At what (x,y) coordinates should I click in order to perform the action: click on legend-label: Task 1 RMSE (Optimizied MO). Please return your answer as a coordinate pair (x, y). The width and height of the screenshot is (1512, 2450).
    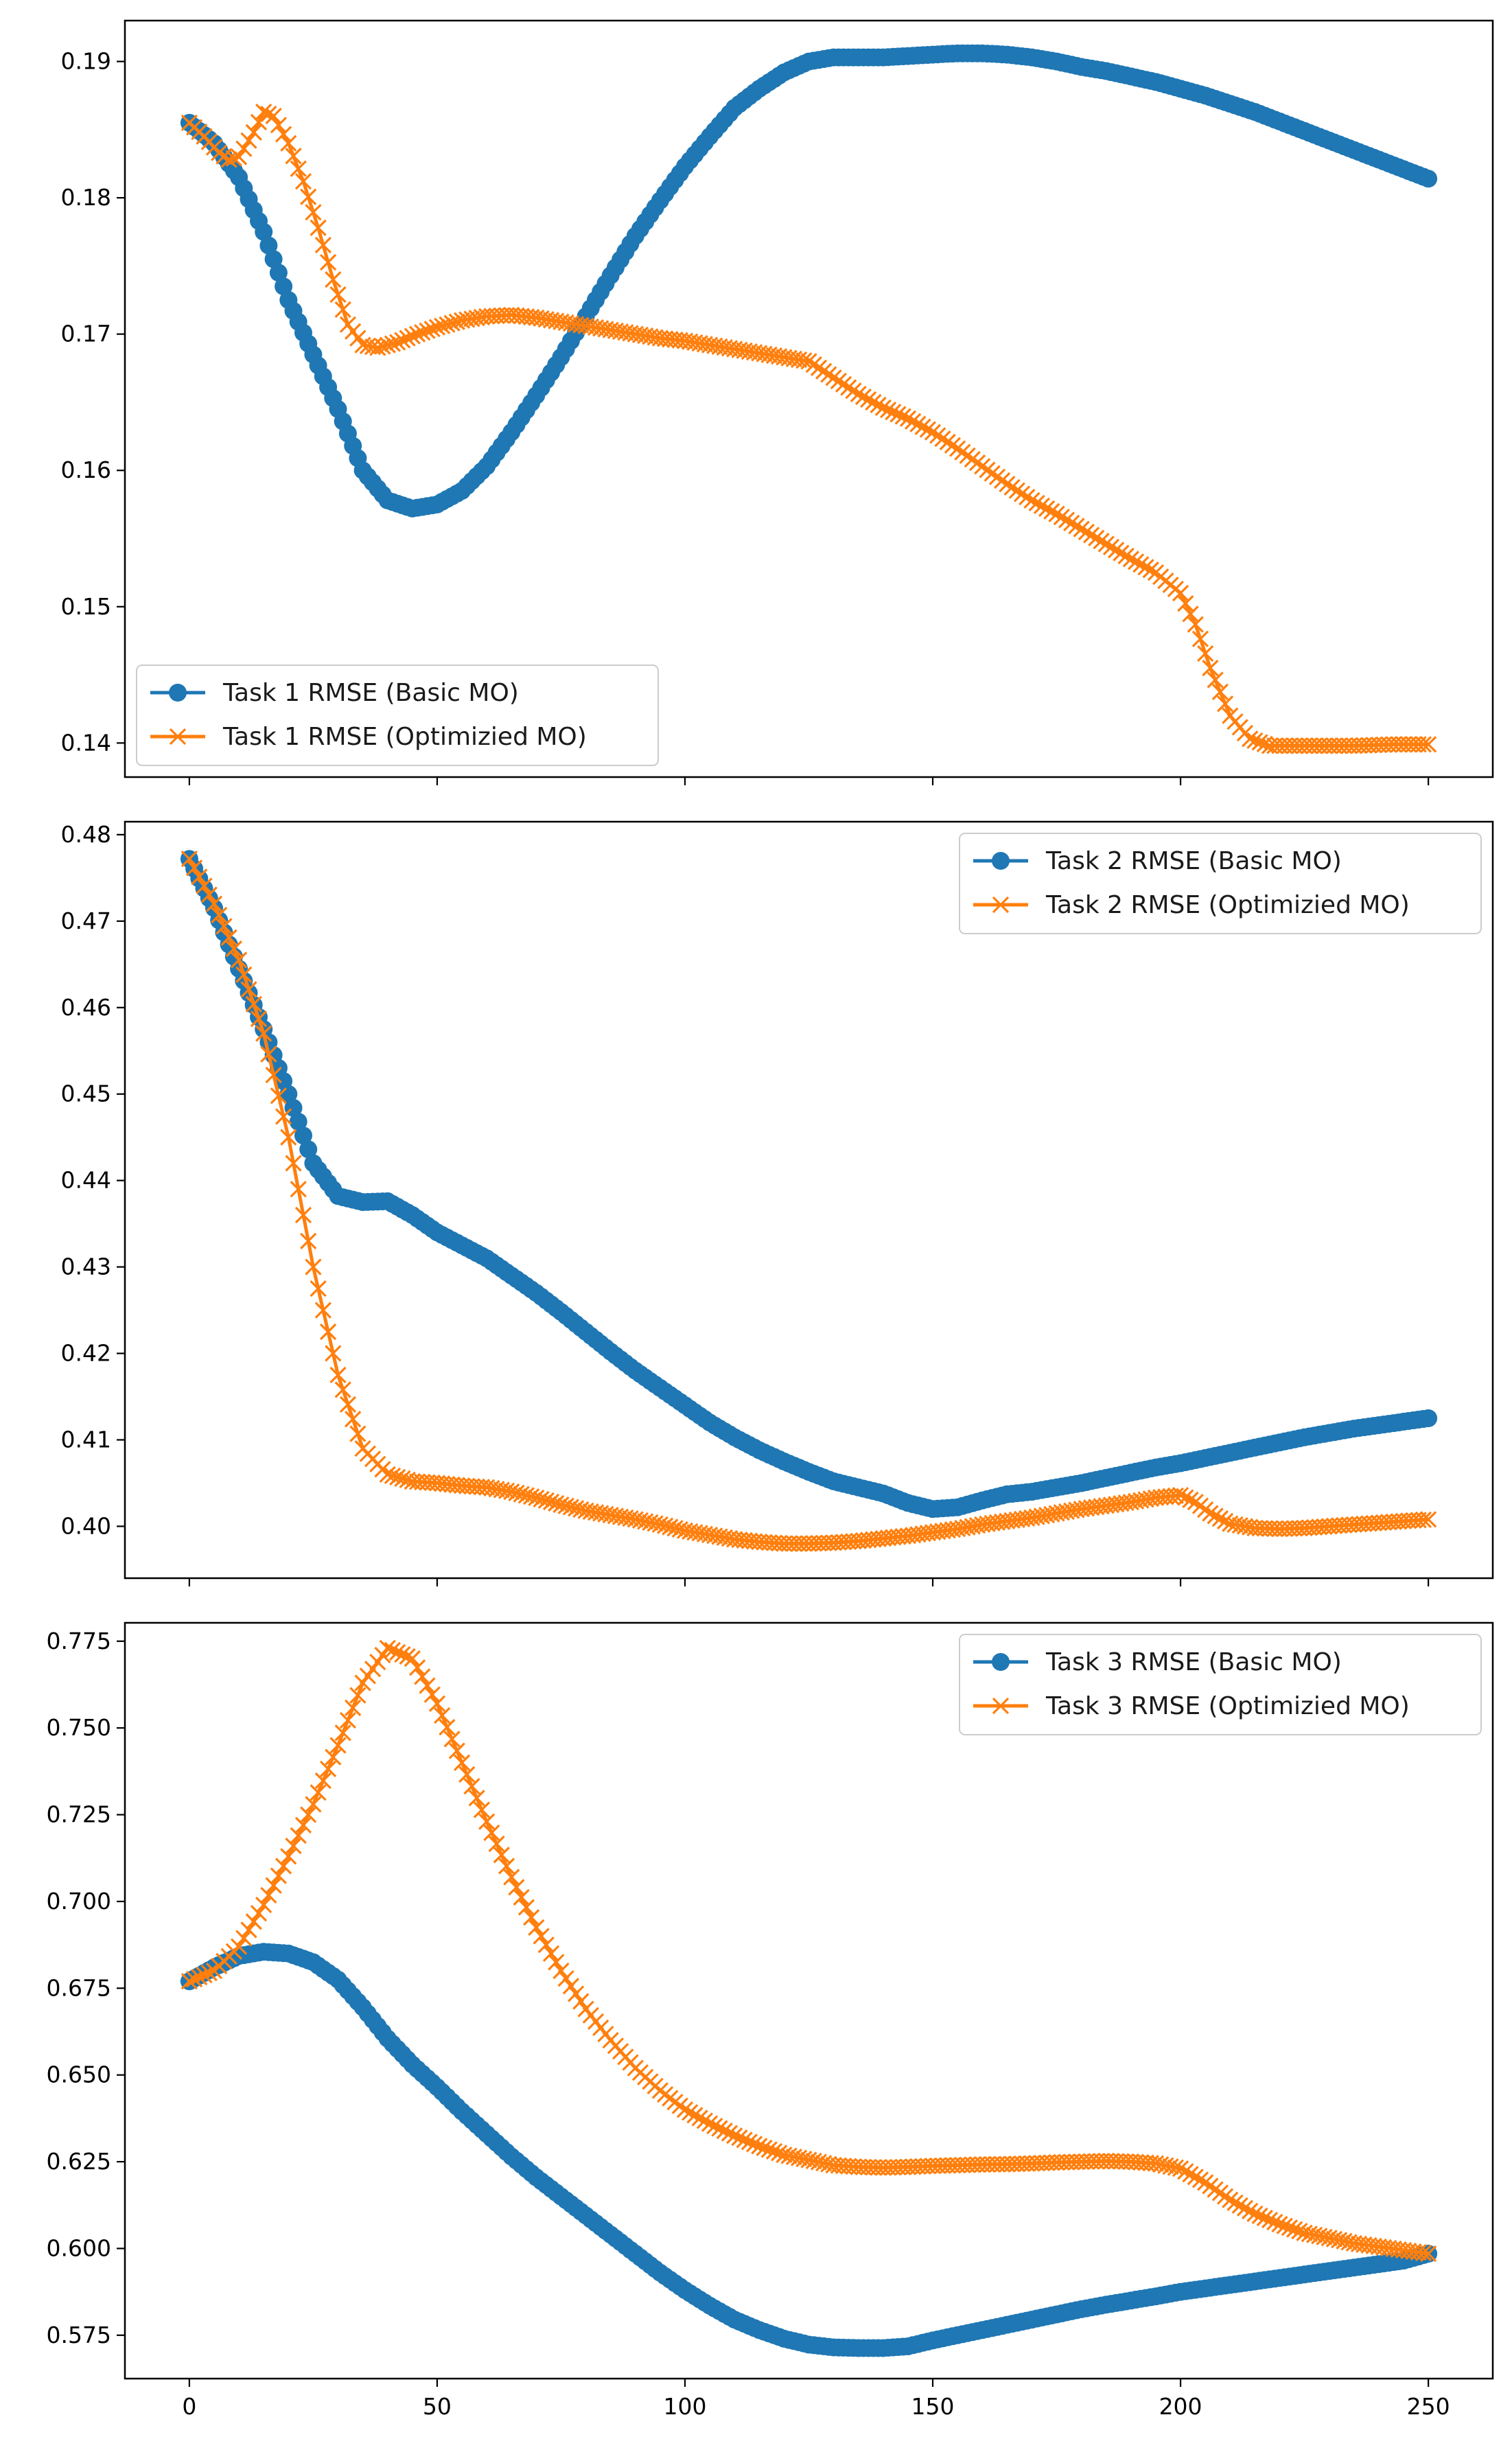
    Looking at the image, I should click on (404, 737).